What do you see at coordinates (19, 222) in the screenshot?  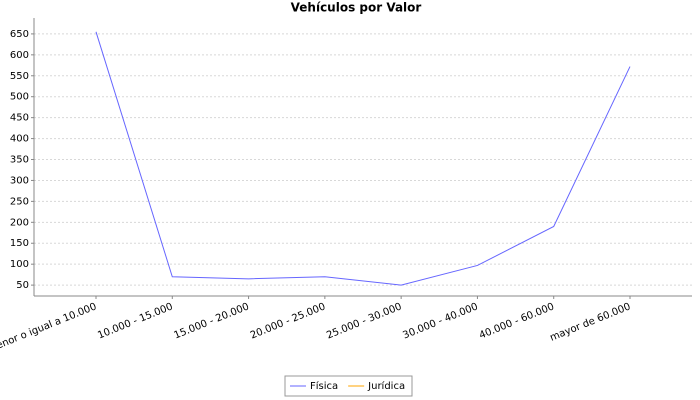 I see `y-tick-label: 200` at bounding box center [19, 222].